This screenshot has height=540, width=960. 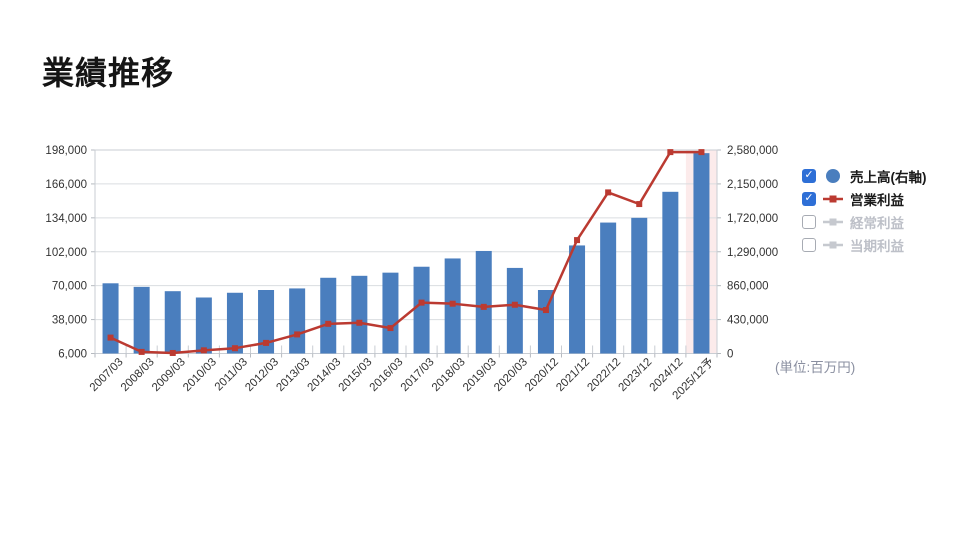 What do you see at coordinates (262, 375) in the screenshot?
I see `x-axis-label: 2012/03` at bounding box center [262, 375].